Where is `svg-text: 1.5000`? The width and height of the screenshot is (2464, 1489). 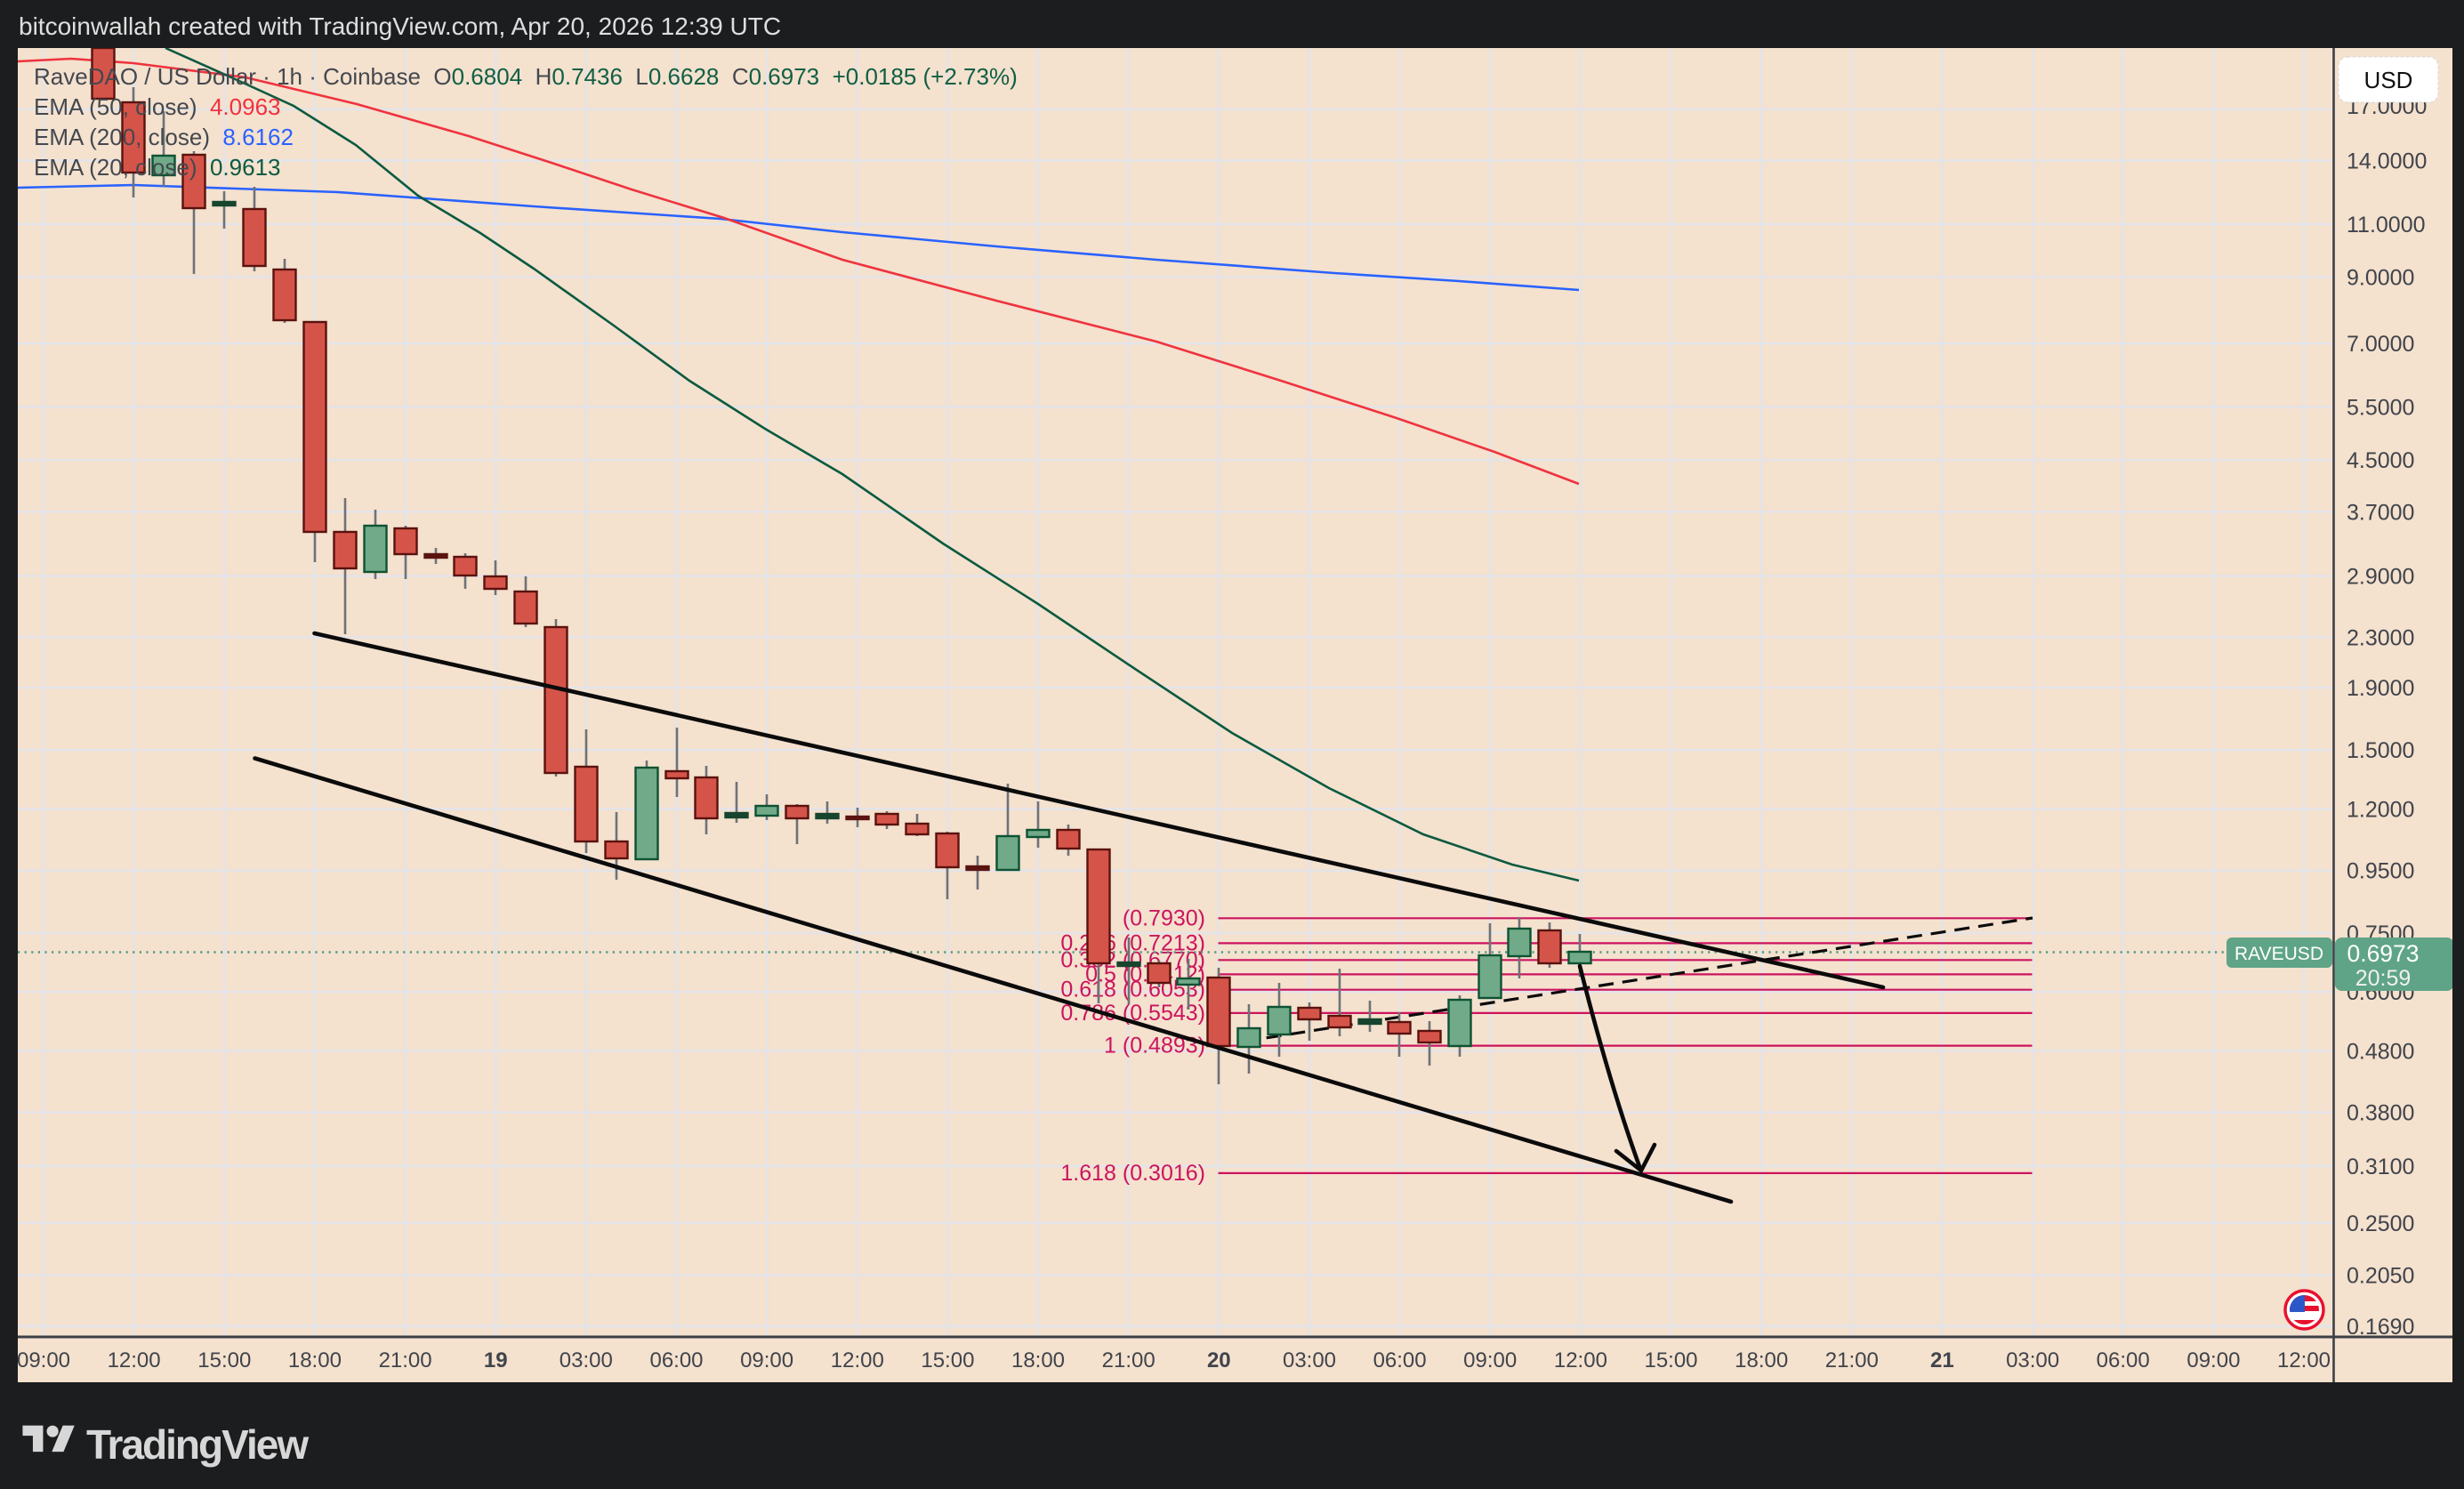 svg-text: 1.5000 is located at coordinates (2380, 750).